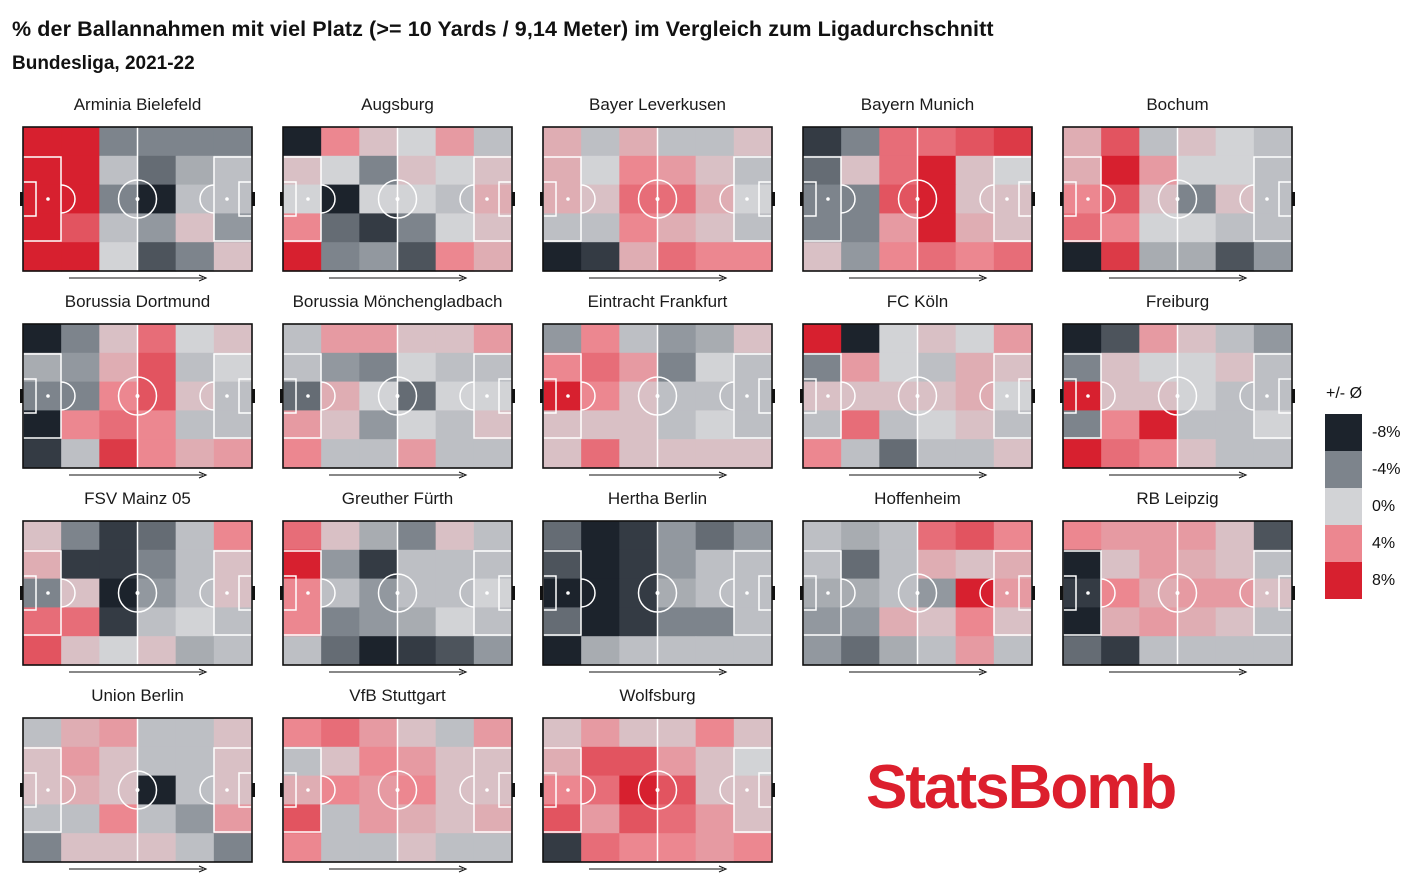 The image size is (1422, 896). What do you see at coordinates (1386, 432) in the screenshot?
I see `legend-label: -8%` at bounding box center [1386, 432].